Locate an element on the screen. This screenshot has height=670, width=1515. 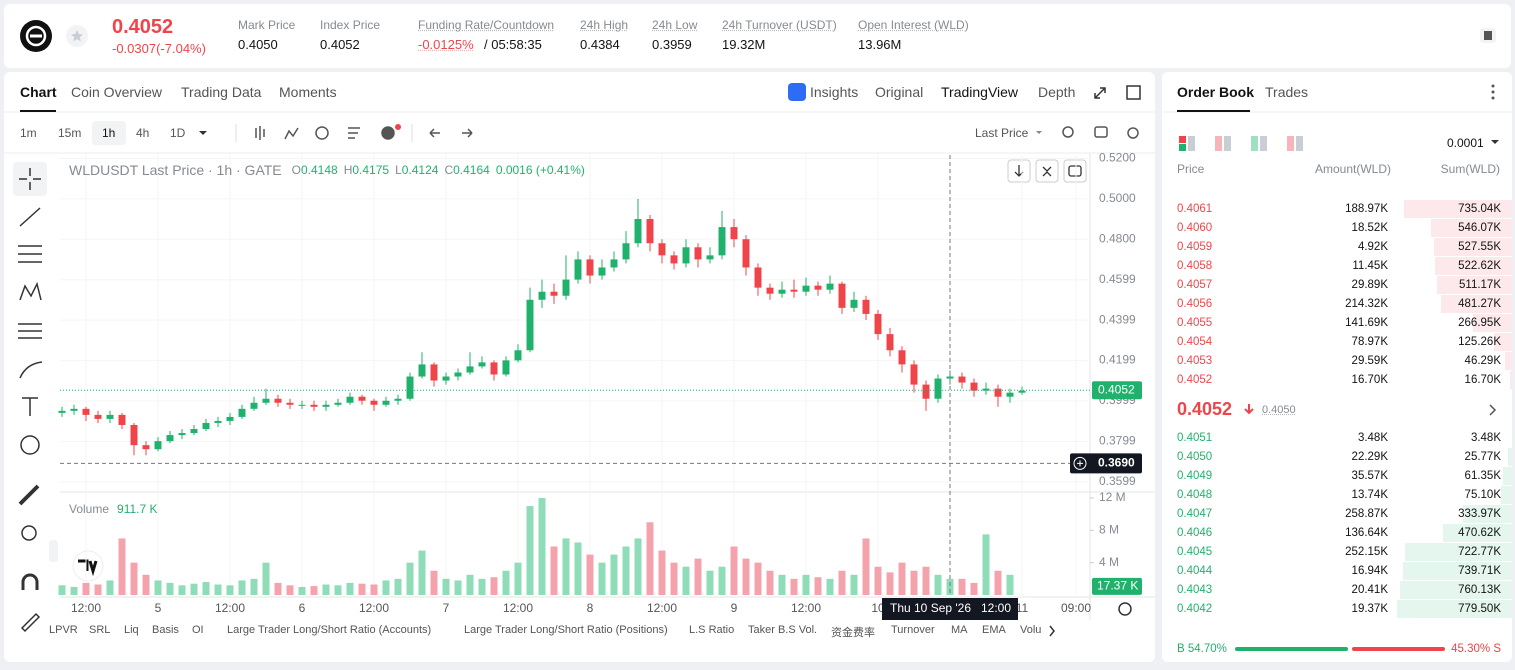
ob-price: 0.4053 is located at coordinates (1195, 361).